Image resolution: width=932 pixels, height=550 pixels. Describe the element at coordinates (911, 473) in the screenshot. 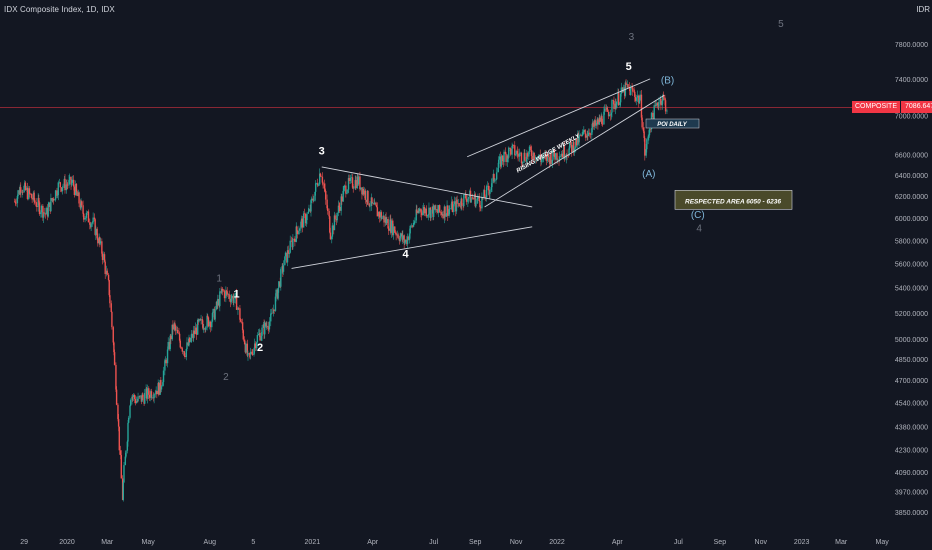

I see `y-tick-label: 4090.0000` at that location.